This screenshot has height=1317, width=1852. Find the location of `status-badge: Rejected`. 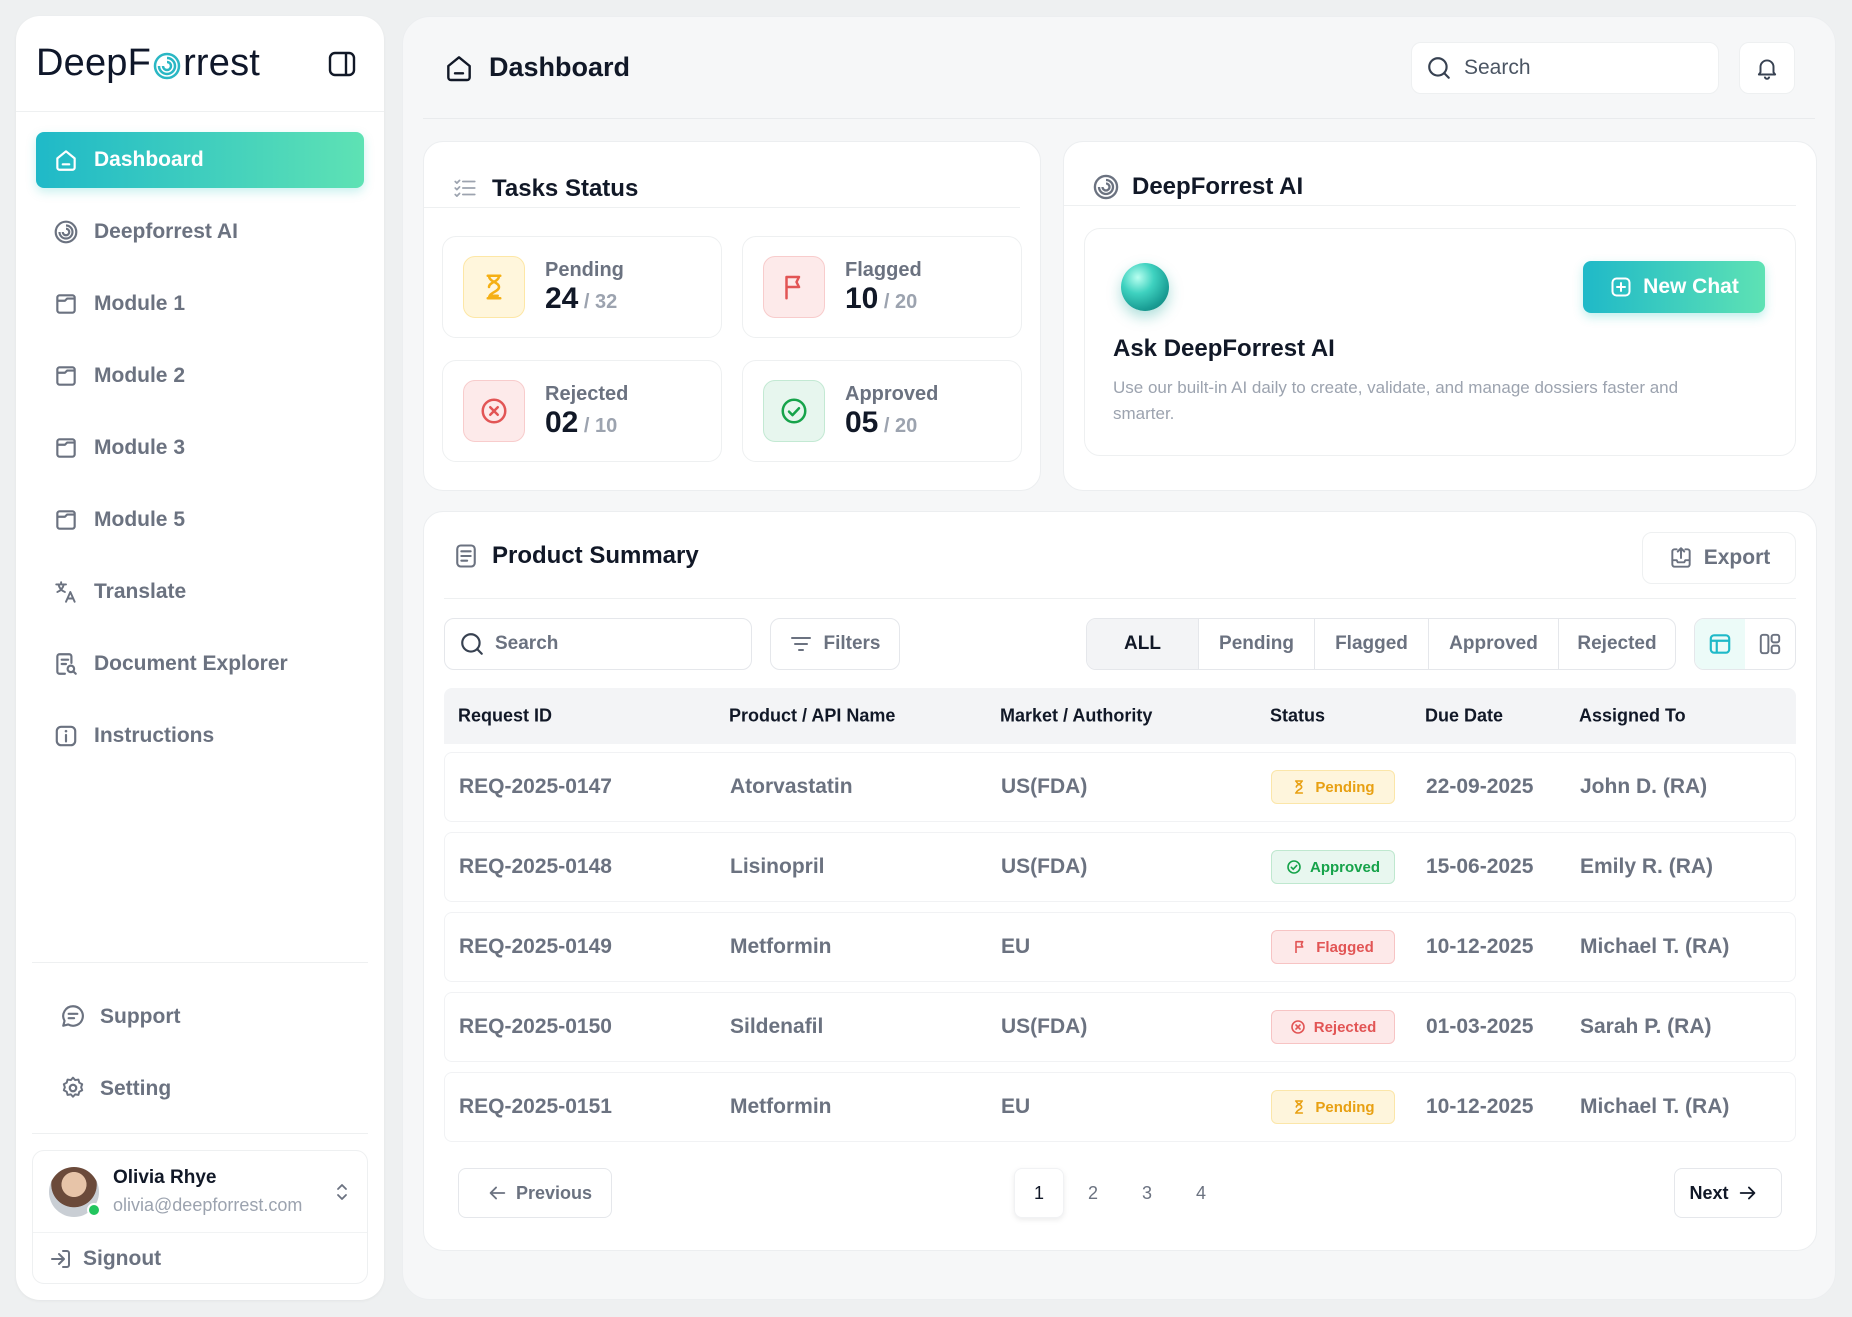

status-badge: Rejected is located at coordinates (1333, 1027).